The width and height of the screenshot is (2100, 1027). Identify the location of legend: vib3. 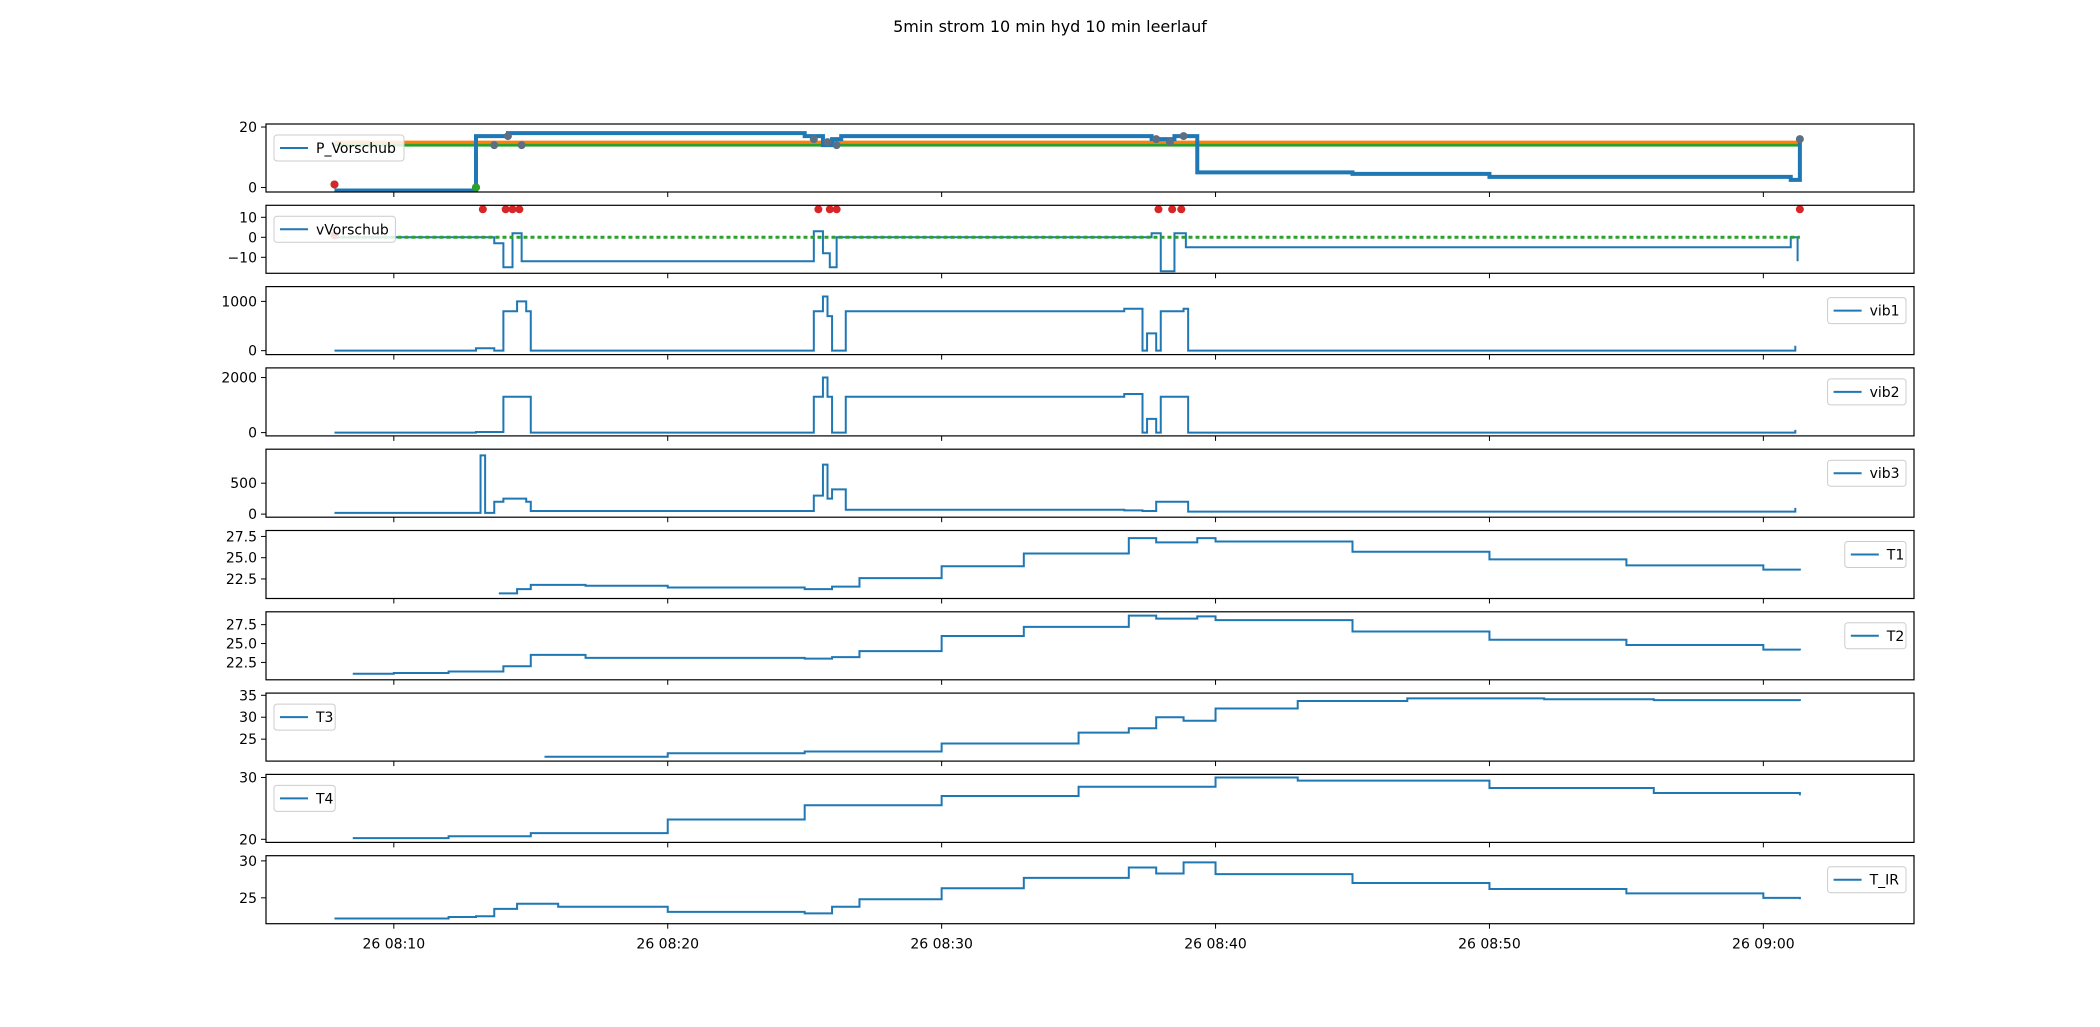
(1867, 473).